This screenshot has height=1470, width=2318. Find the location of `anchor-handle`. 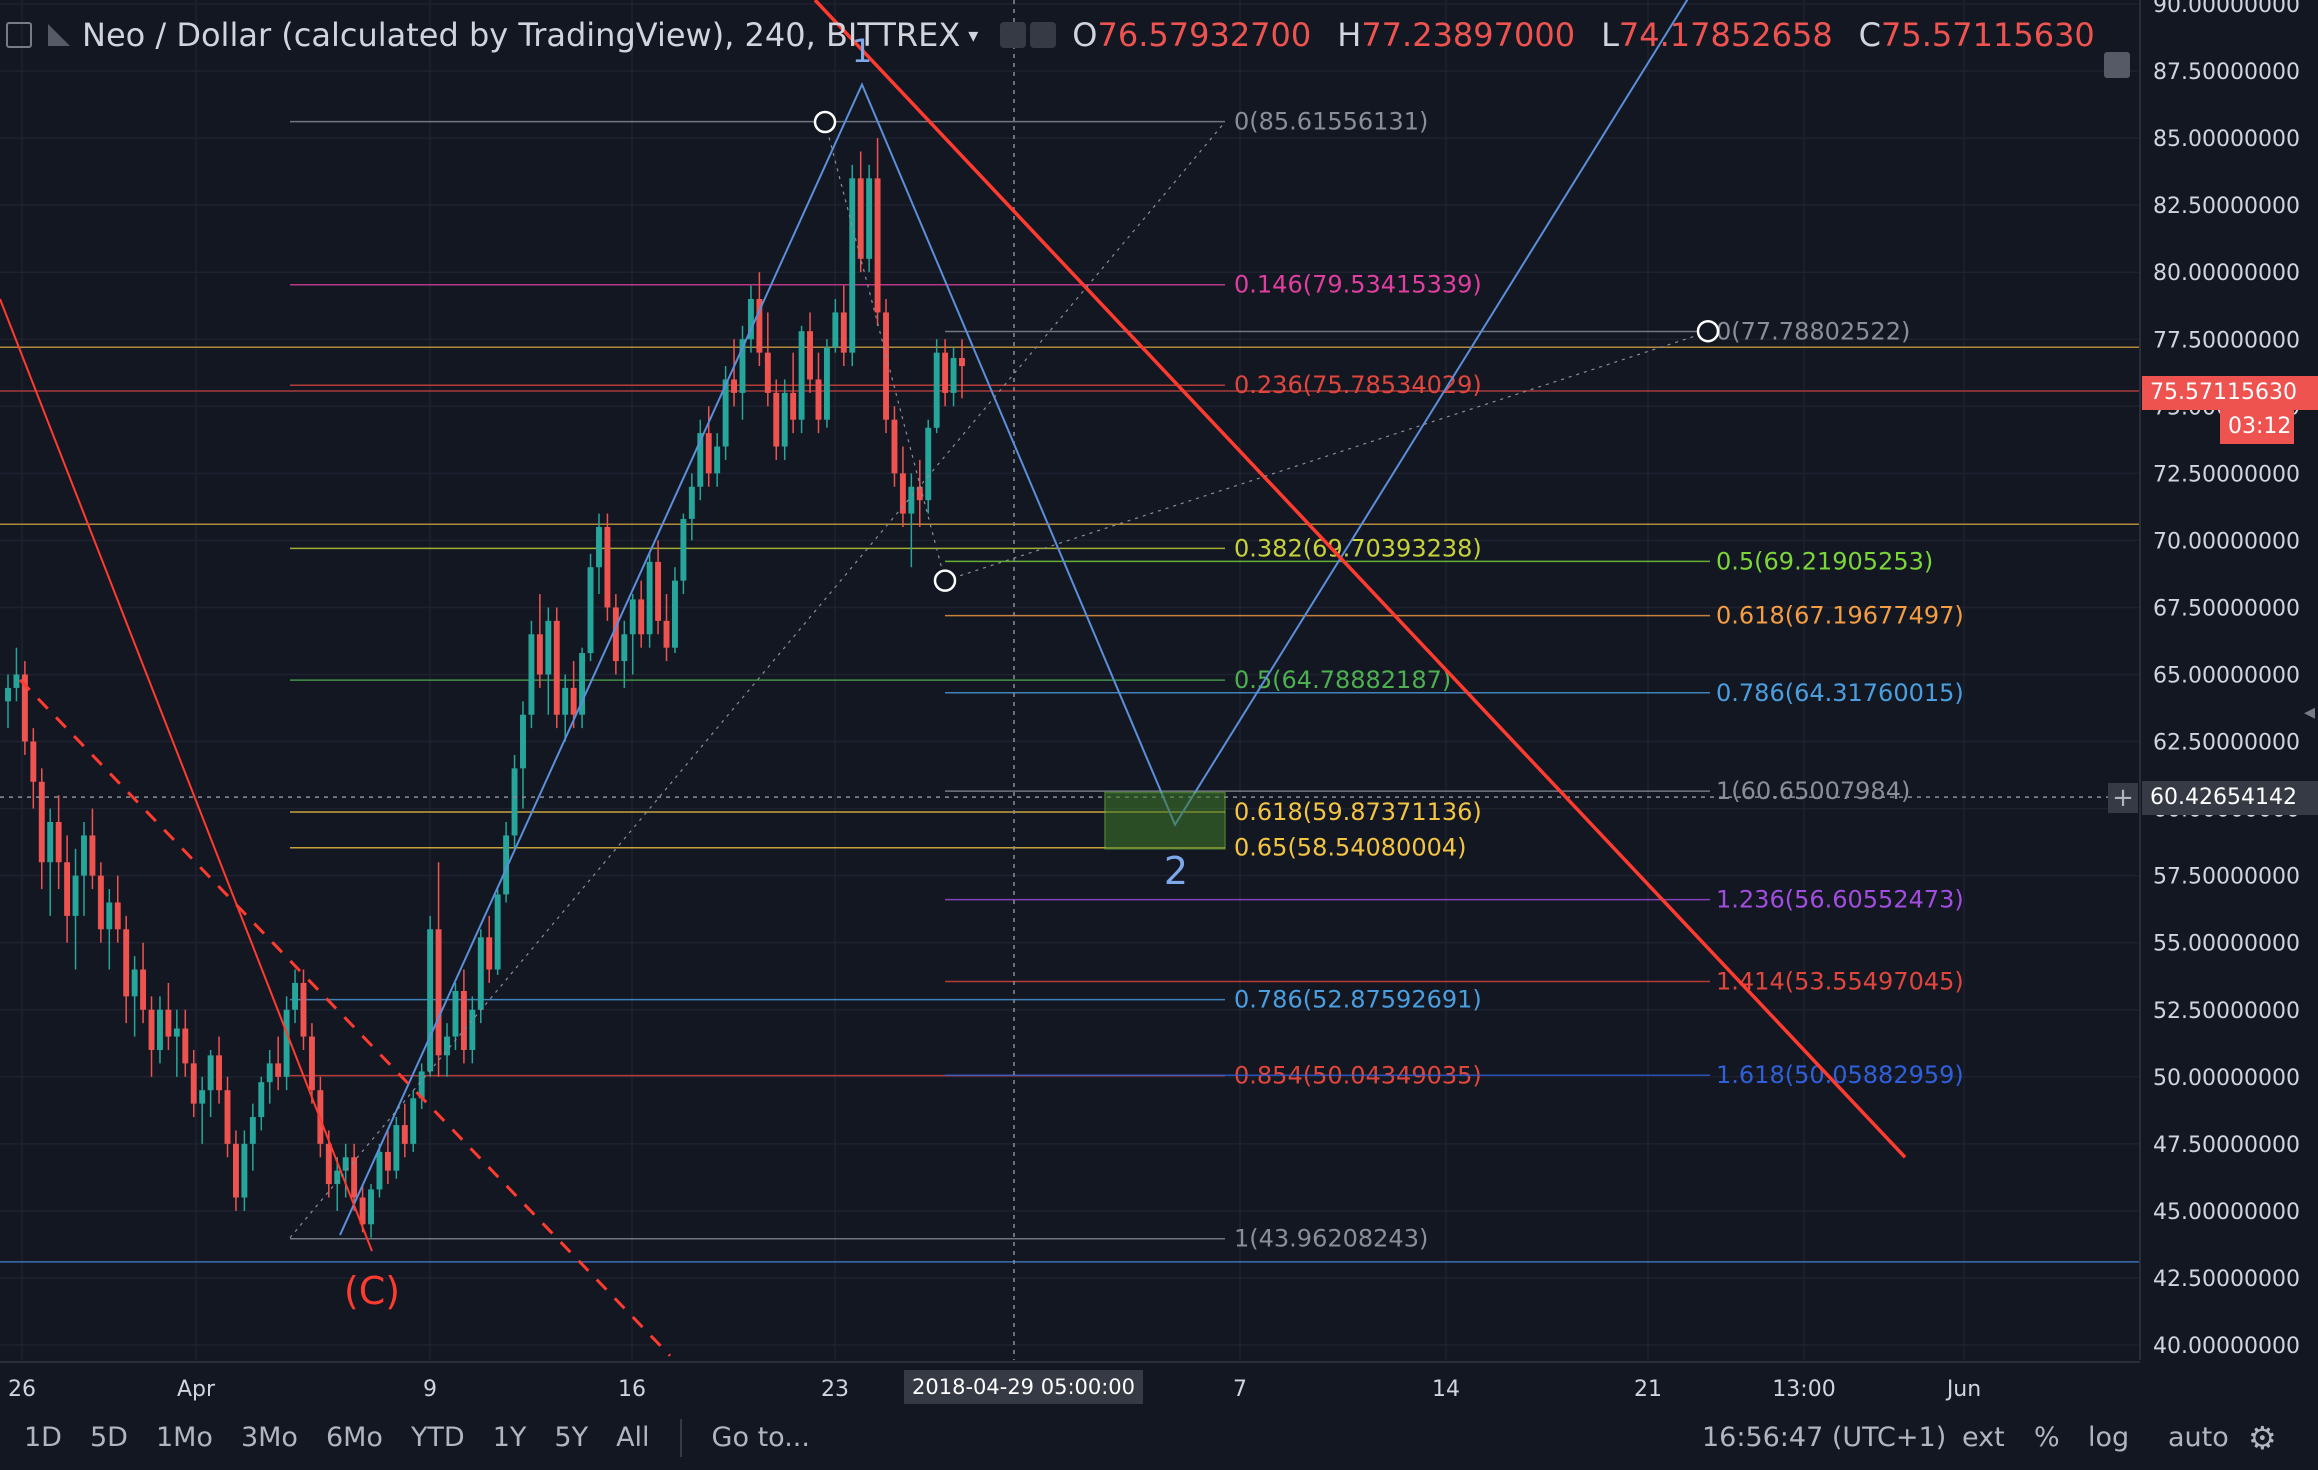

anchor-handle is located at coordinates (945, 580).